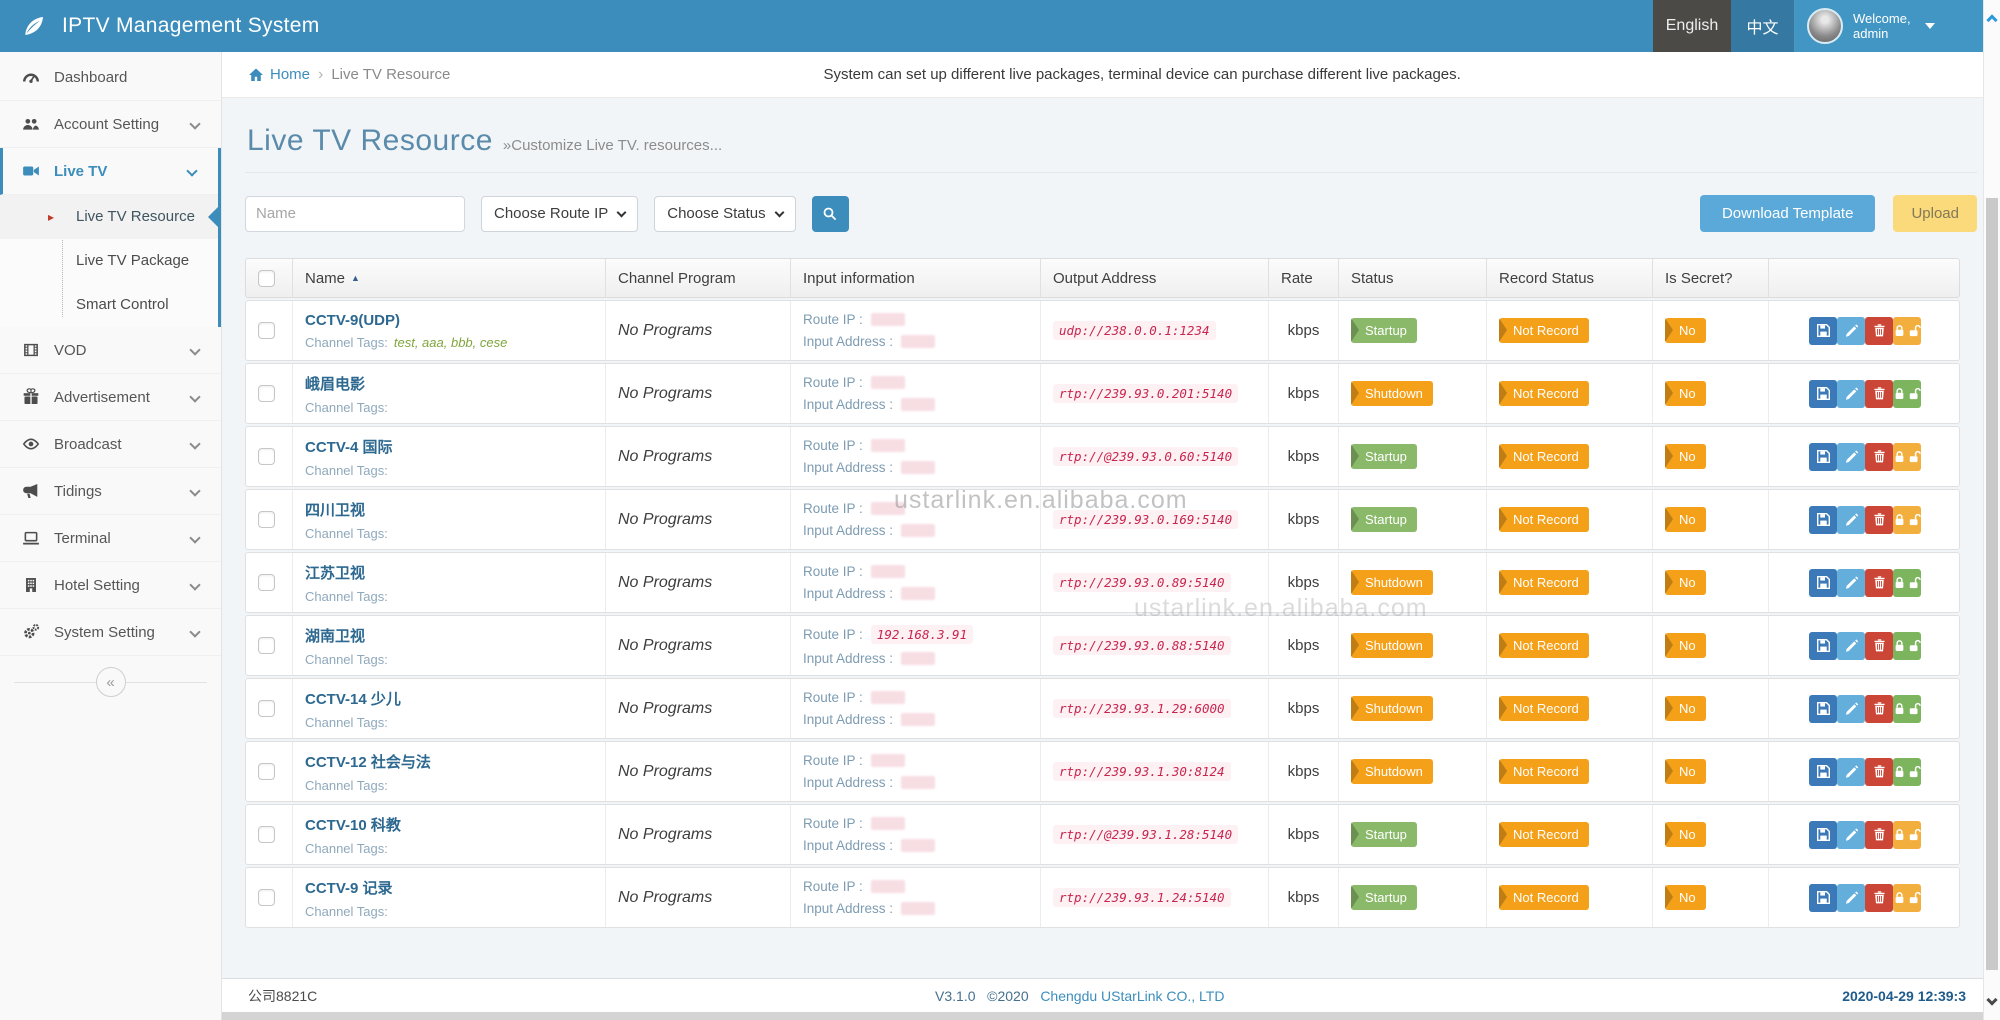 This screenshot has height=1020, width=2000. I want to click on status-badge: Shutdown, so click(1392, 771).